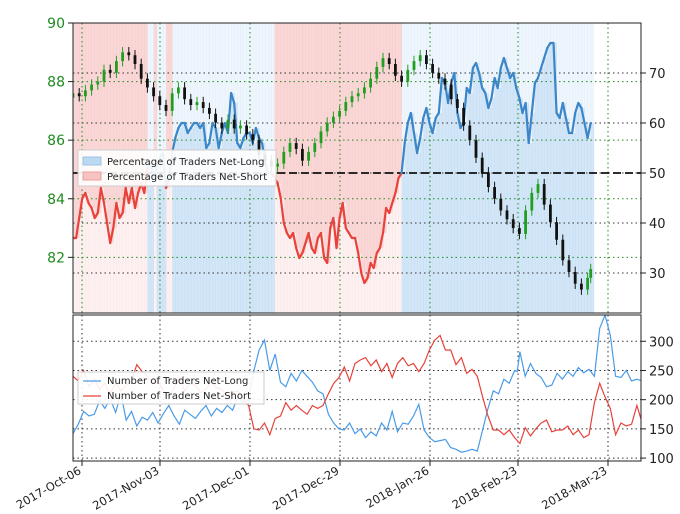  I want to click on bottom-right-tick-label: 250, so click(661, 371).